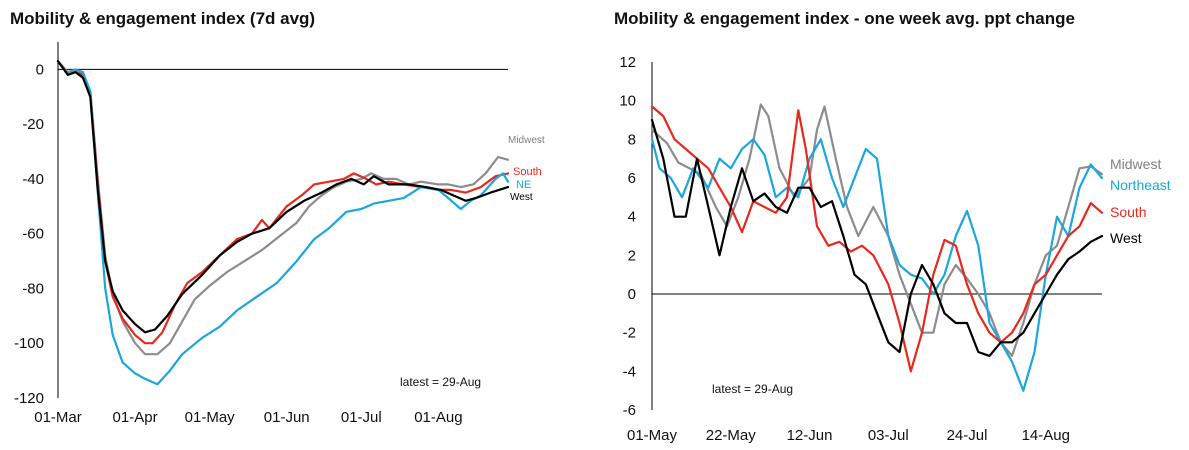  What do you see at coordinates (29, 343) in the screenshot?
I see `y-tick-label: -100` at bounding box center [29, 343].